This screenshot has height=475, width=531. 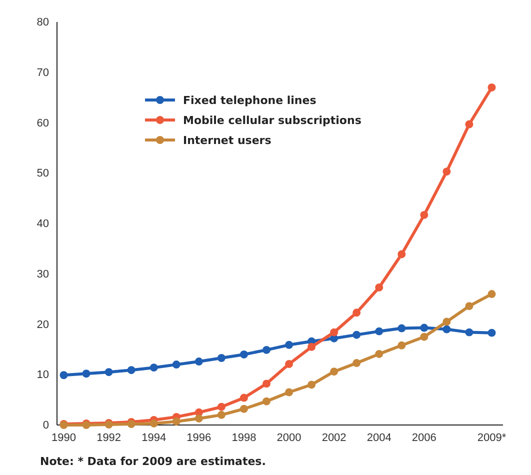 I want to click on y-tick-label: 30, so click(x=42, y=274).